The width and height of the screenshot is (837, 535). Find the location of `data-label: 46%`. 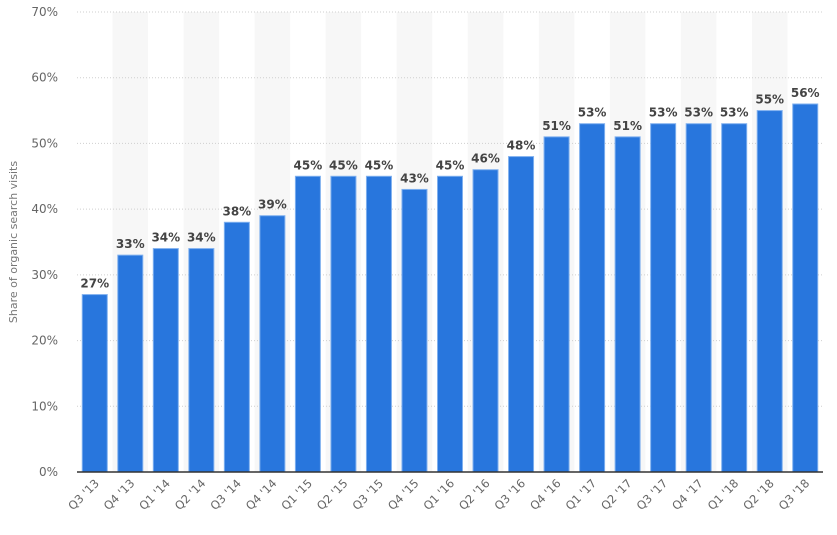

data-label: 46% is located at coordinates (485, 159).